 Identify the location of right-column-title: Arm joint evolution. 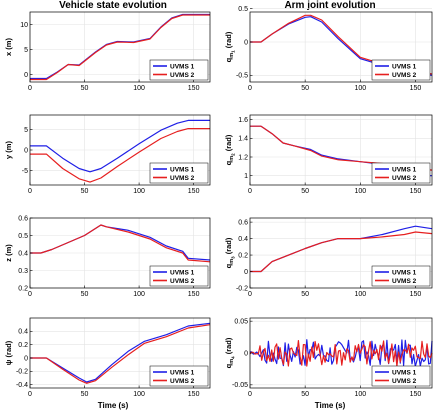
(329, 5).